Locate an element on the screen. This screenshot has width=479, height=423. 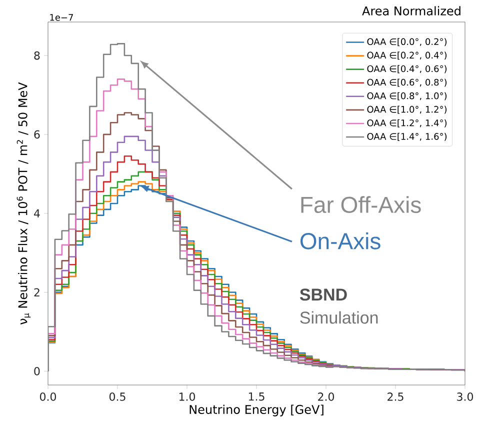
x-tick-label: 0.0 is located at coordinates (48, 396).